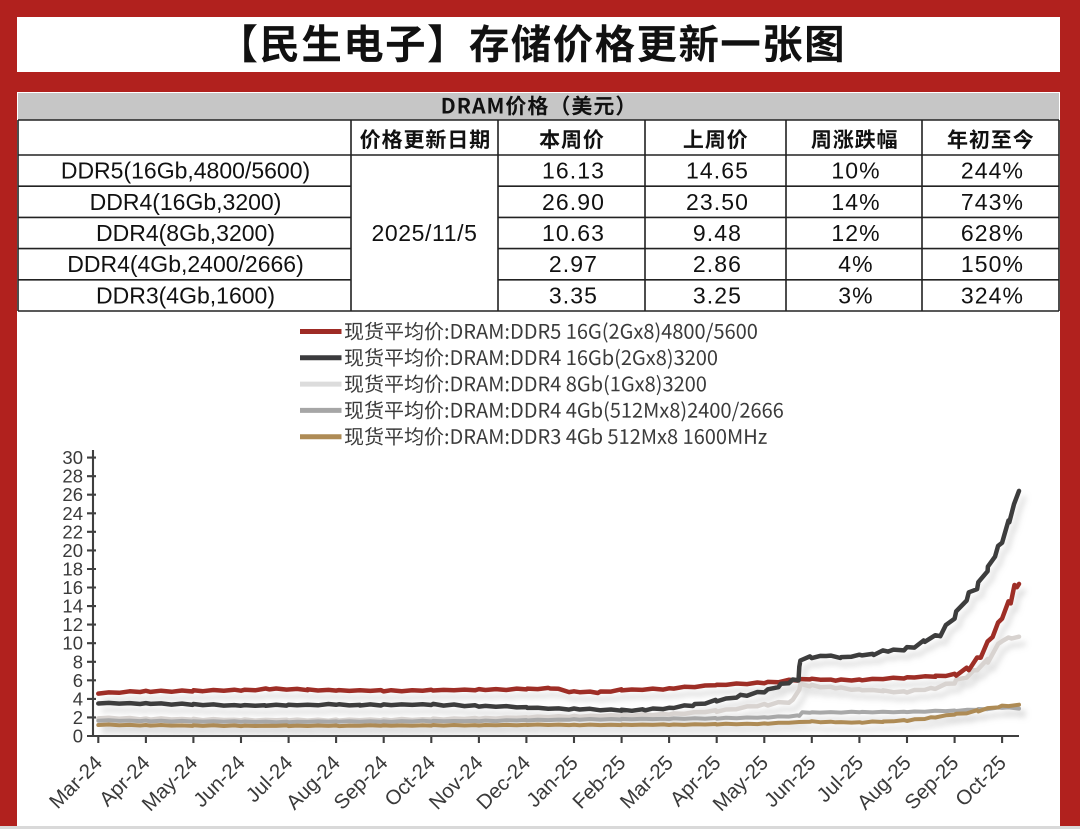  What do you see at coordinates (72, 606) in the screenshot?
I see `svg-text: 14` at bounding box center [72, 606].